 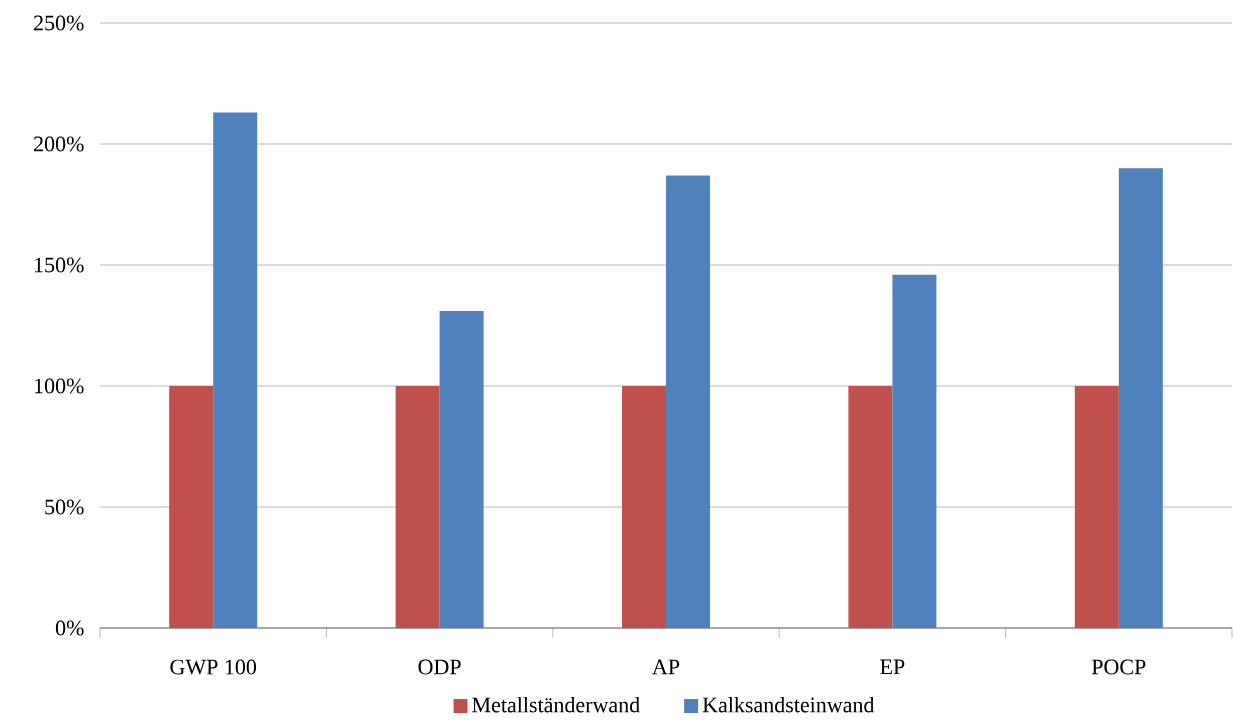 What do you see at coordinates (69, 628) in the screenshot?
I see `y-tick-label: 0%` at bounding box center [69, 628].